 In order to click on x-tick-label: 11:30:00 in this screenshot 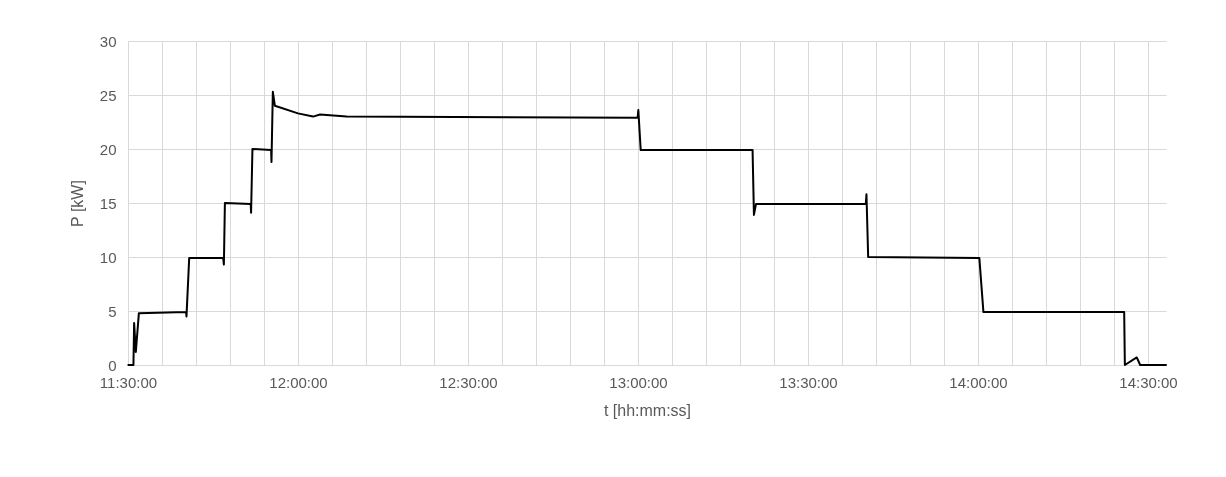, I will do `click(128, 382)`.